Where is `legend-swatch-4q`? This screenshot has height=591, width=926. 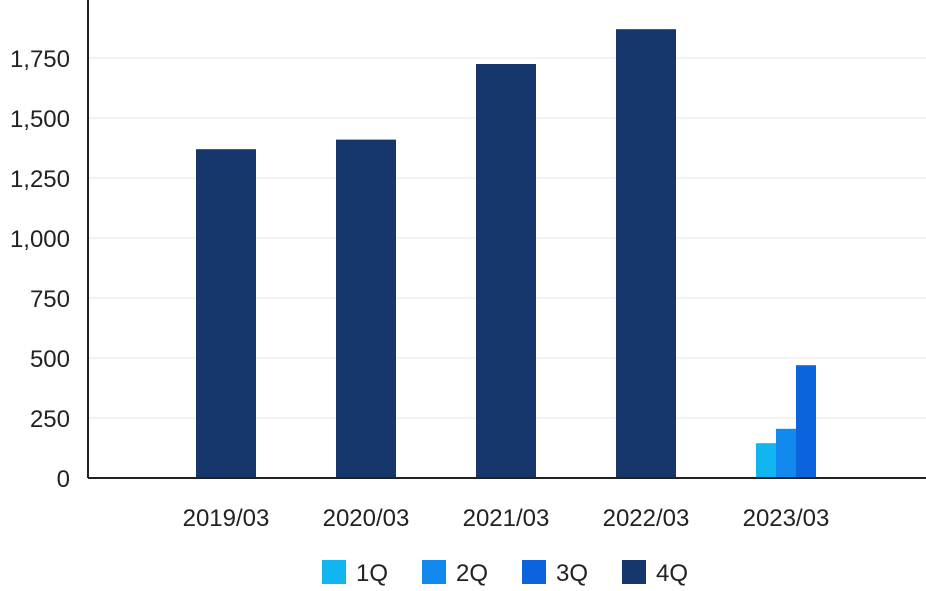 legend-swatch-4q is located at coordinates (634, 572).